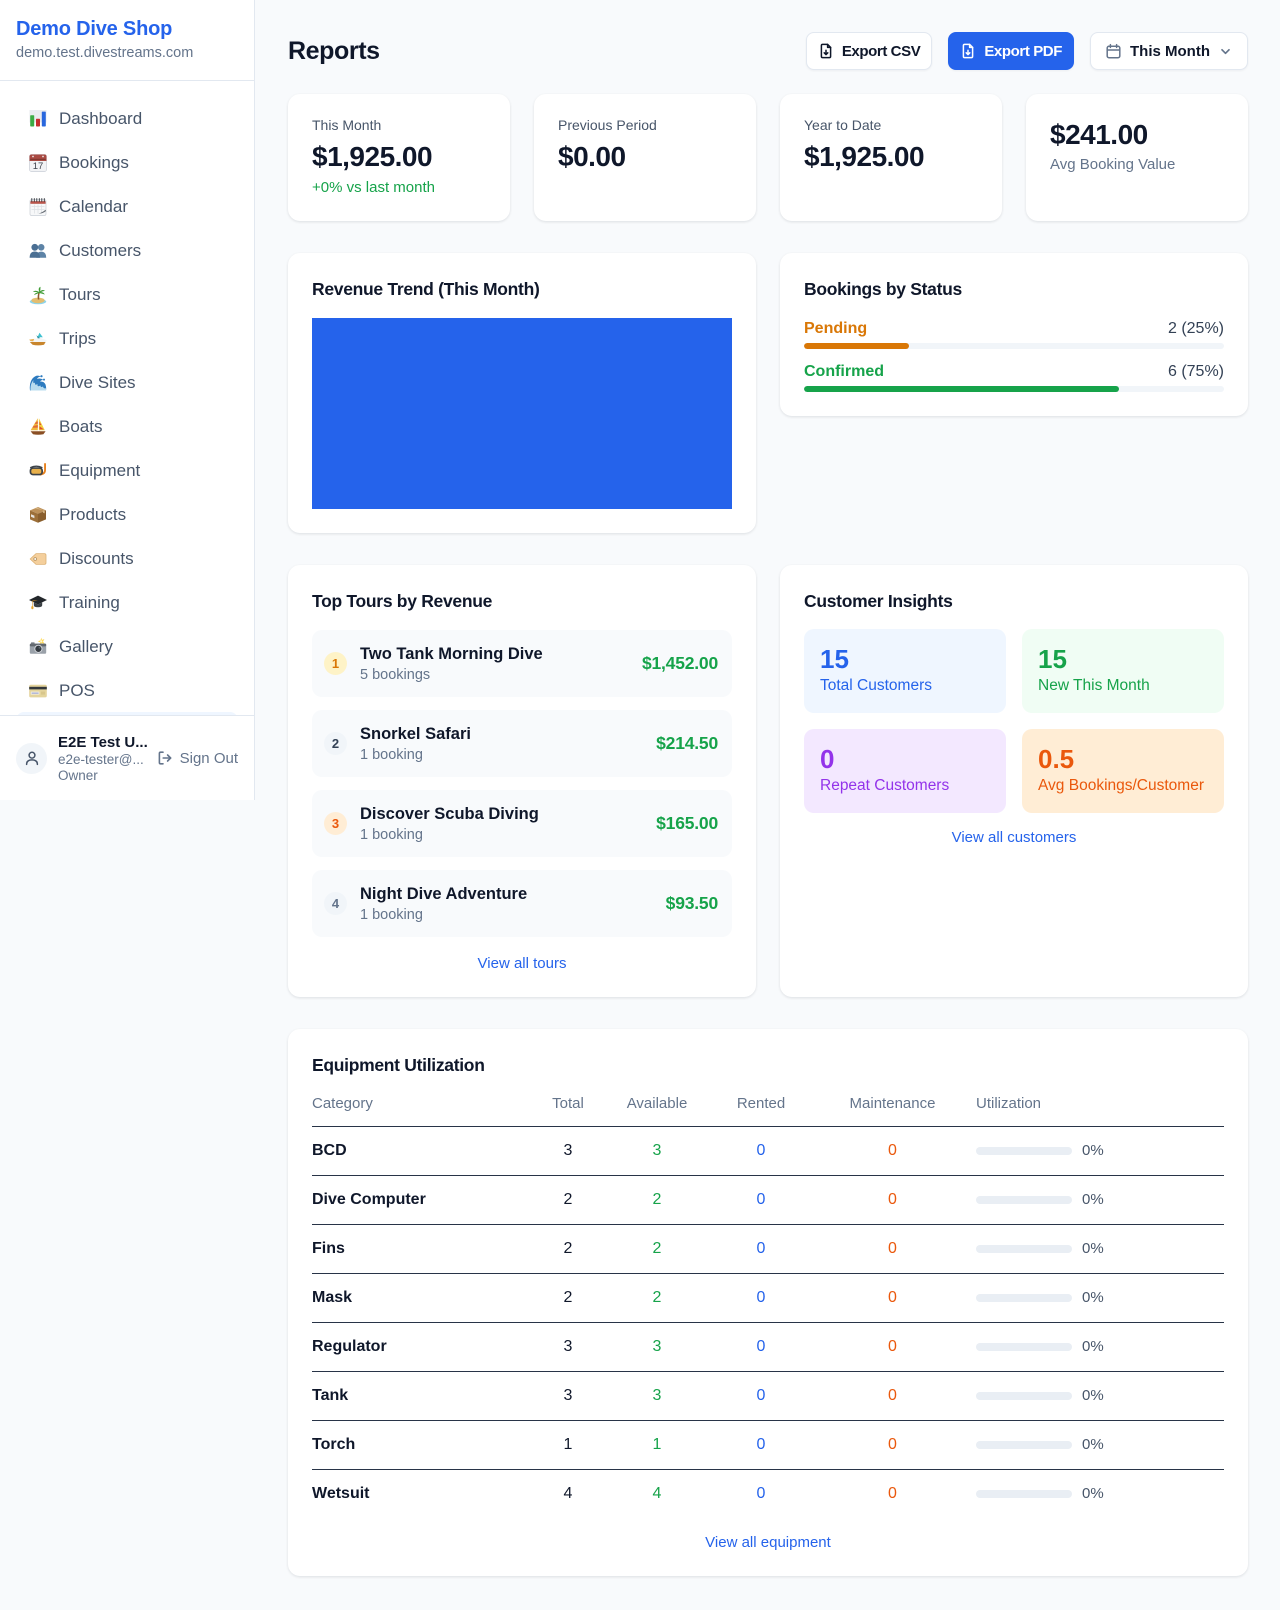 This screenshot has height=1610, width=1280. Describe the element at coordinates (38, 166) in the screenshot. I see `svg-text: 17` at that location.